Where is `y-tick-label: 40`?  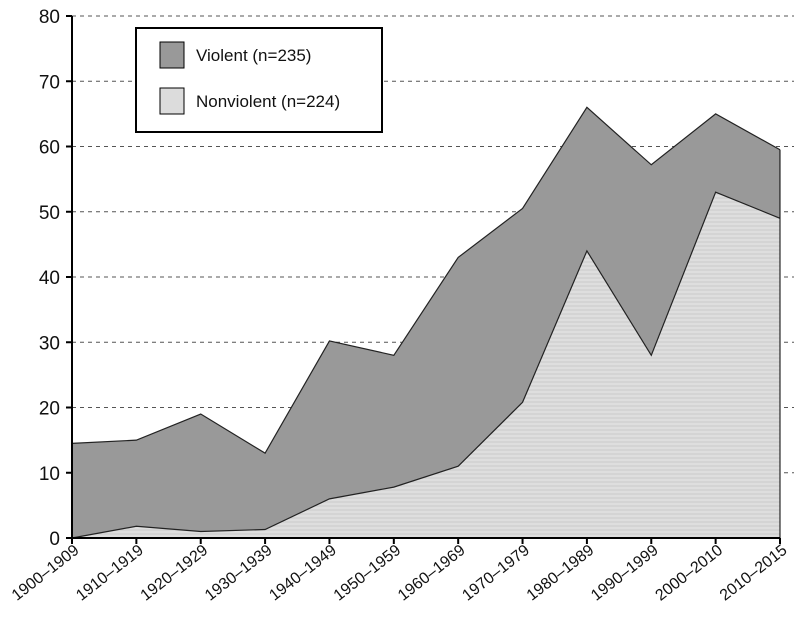
y-tick-label: 40 is located at coordinates (49, 278).